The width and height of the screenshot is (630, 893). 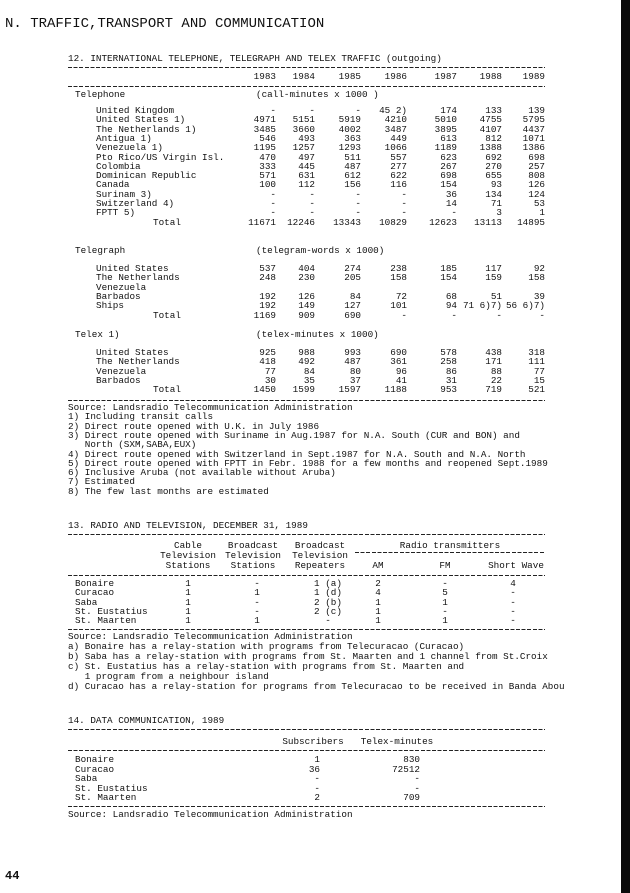 What do you see at coordinates (451, 194) in the screenshot?
I see `cell: 36` at bounding box center [451, 194].